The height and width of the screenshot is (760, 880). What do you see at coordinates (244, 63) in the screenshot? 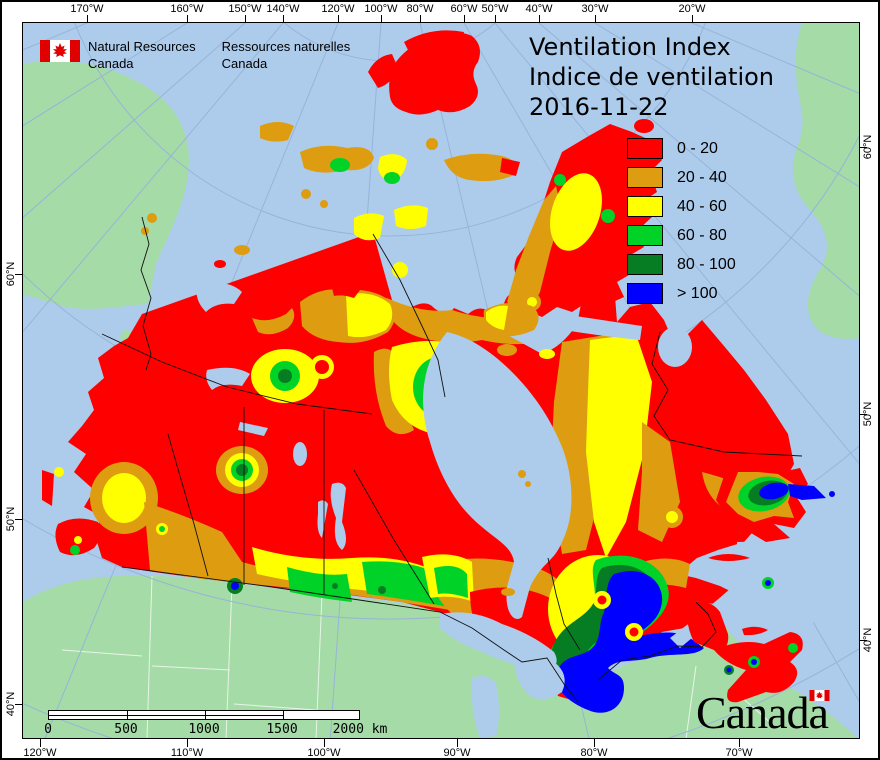
I see `signature-fr-line2: Canada` at bounding box center [244, 63].